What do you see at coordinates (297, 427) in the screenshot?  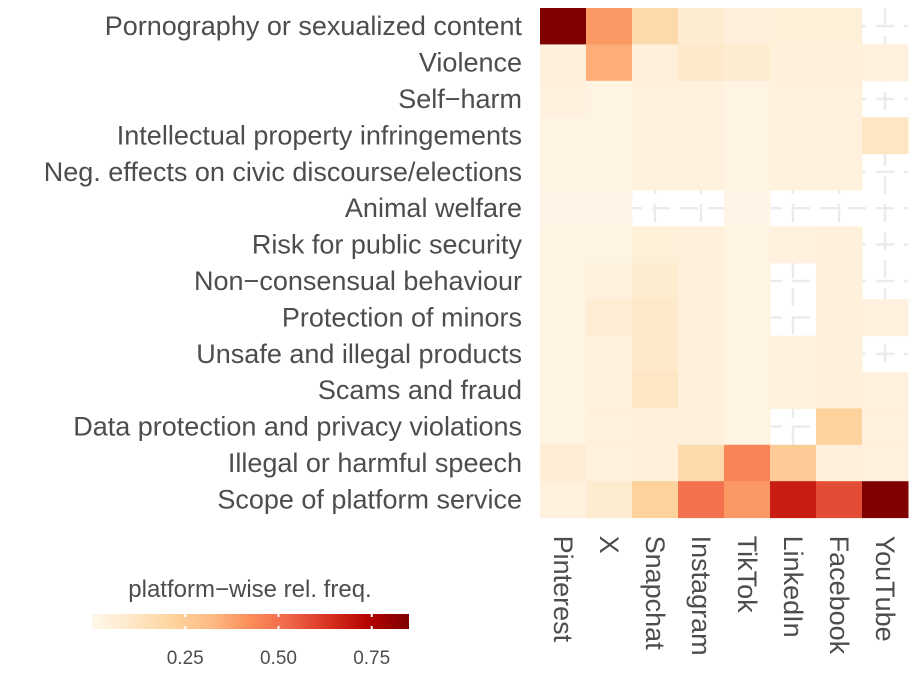 I see `row-label: Data protection and privacy violations` at bounding box center [297, 427].